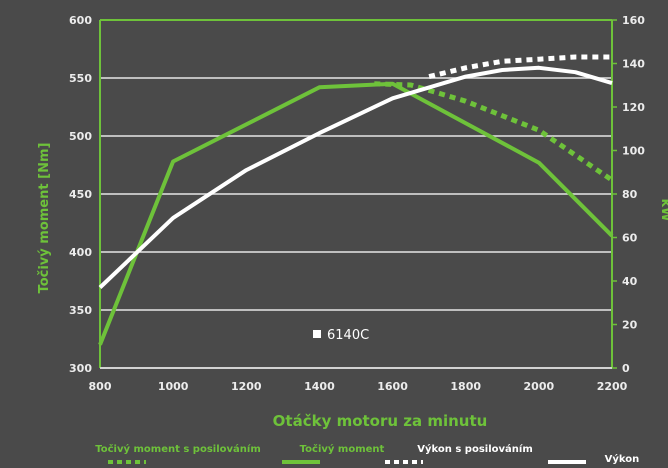  I want to click on y-axis-left-label: Točivý moment [Nm], so click(44, 218).